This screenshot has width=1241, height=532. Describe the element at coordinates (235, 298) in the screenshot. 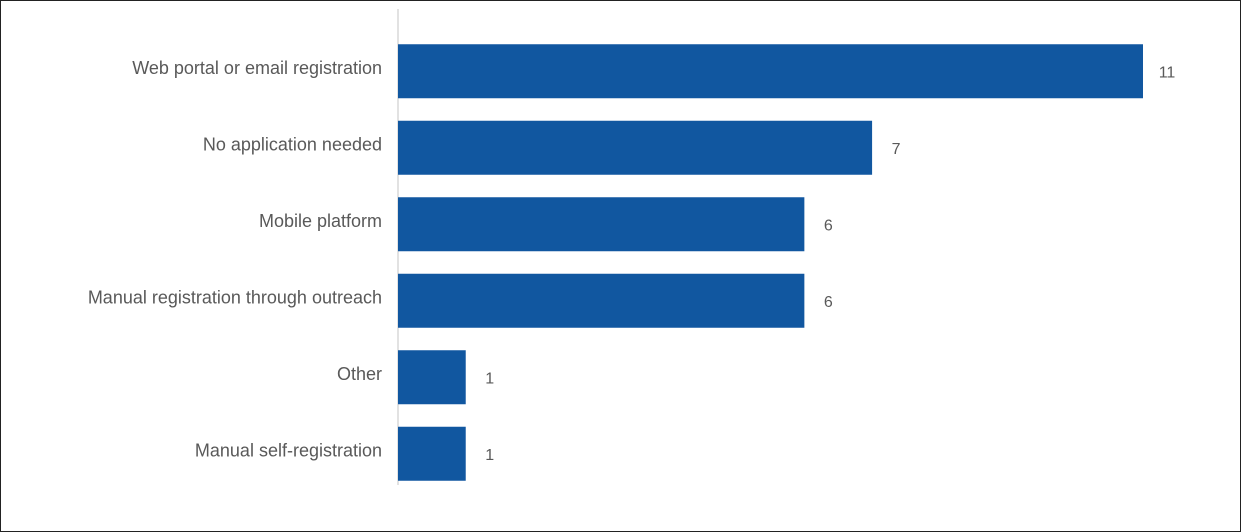

I see `category-label-3: Manual registration through outreach` at that location.